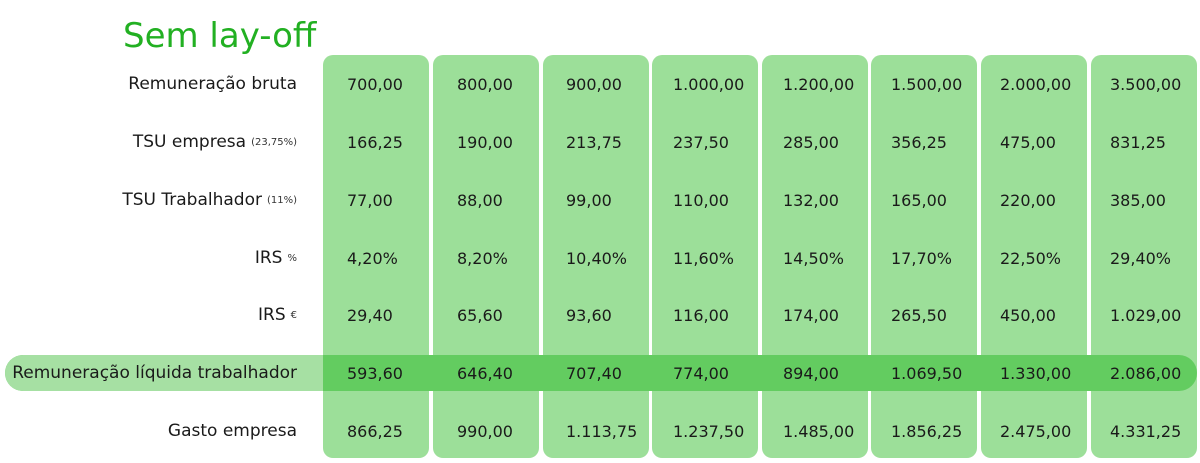 This screenshot has height=463, width=1200. Describe the element at coordinates (819, 431) in the screenshot. I see `table-cell: 1.485,00` at that location.